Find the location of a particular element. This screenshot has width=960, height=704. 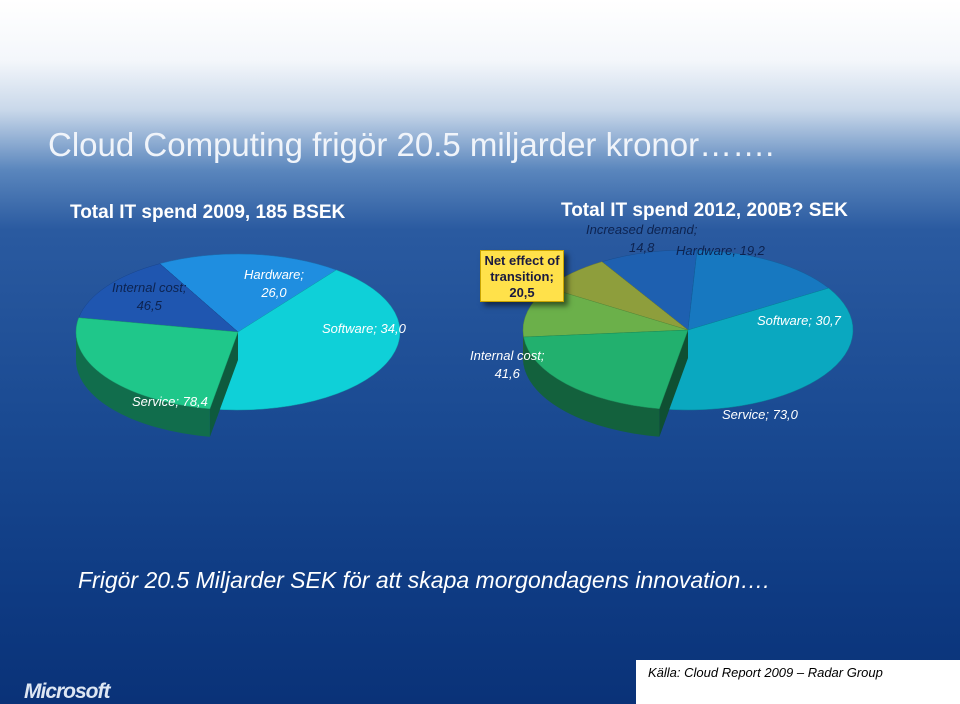

pie-chart-2012 is located at coordinates (688, 343).